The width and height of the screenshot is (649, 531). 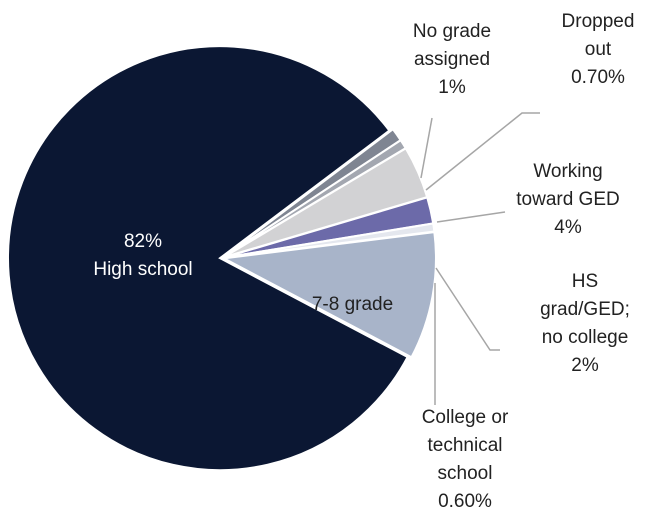 What do you see at coordinates (143, 256) in the screenshot?
I see `slice-label: 82% High school` at bounding box center [143, 256].